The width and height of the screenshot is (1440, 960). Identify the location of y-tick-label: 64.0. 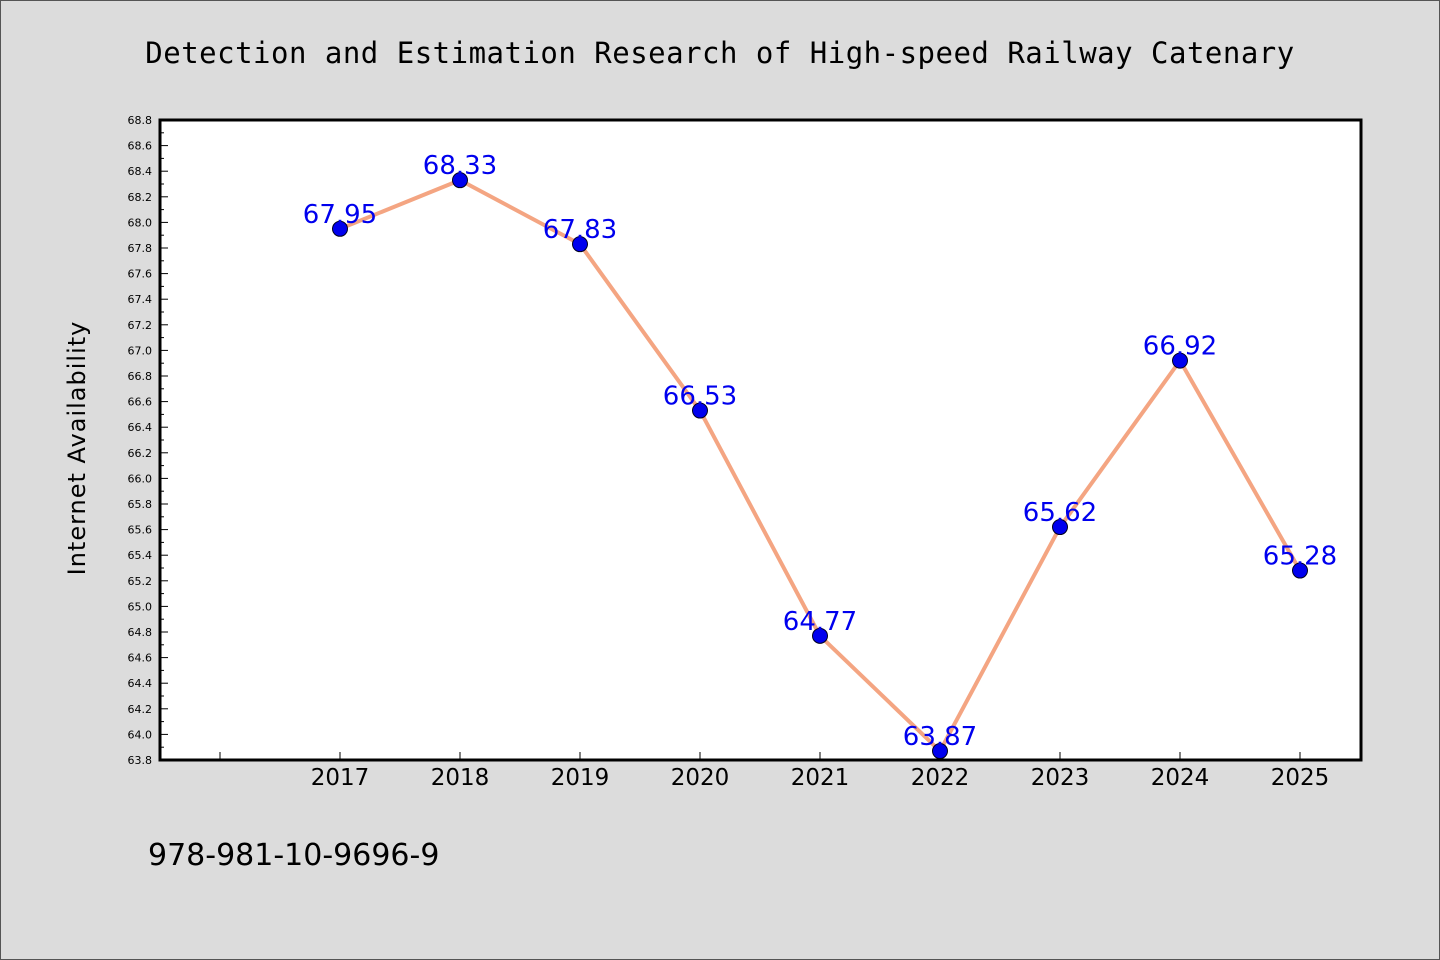
(140, 734).